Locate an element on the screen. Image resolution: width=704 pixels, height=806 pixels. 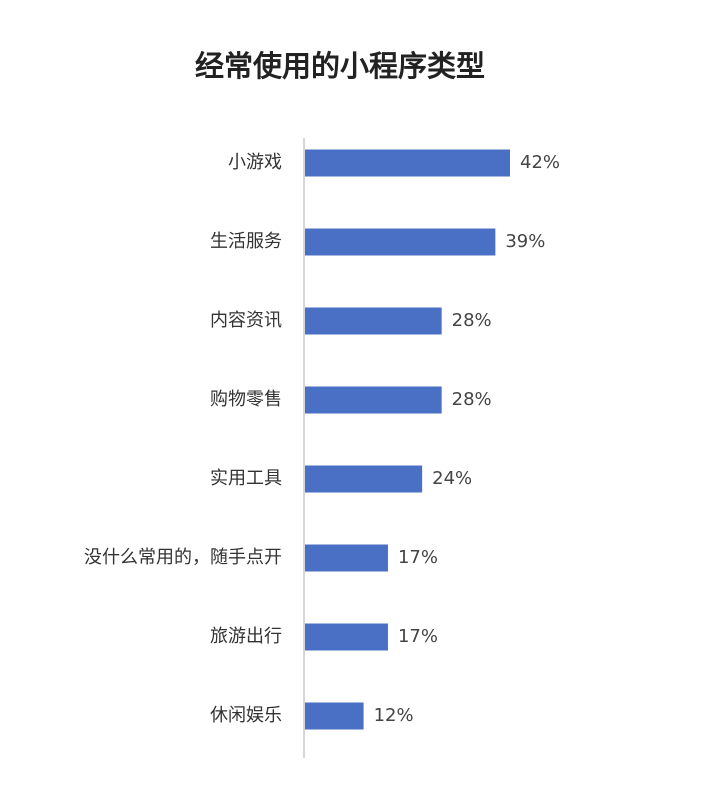
y-tick-label: 内容资讯 is located at coordinates (246, 320).